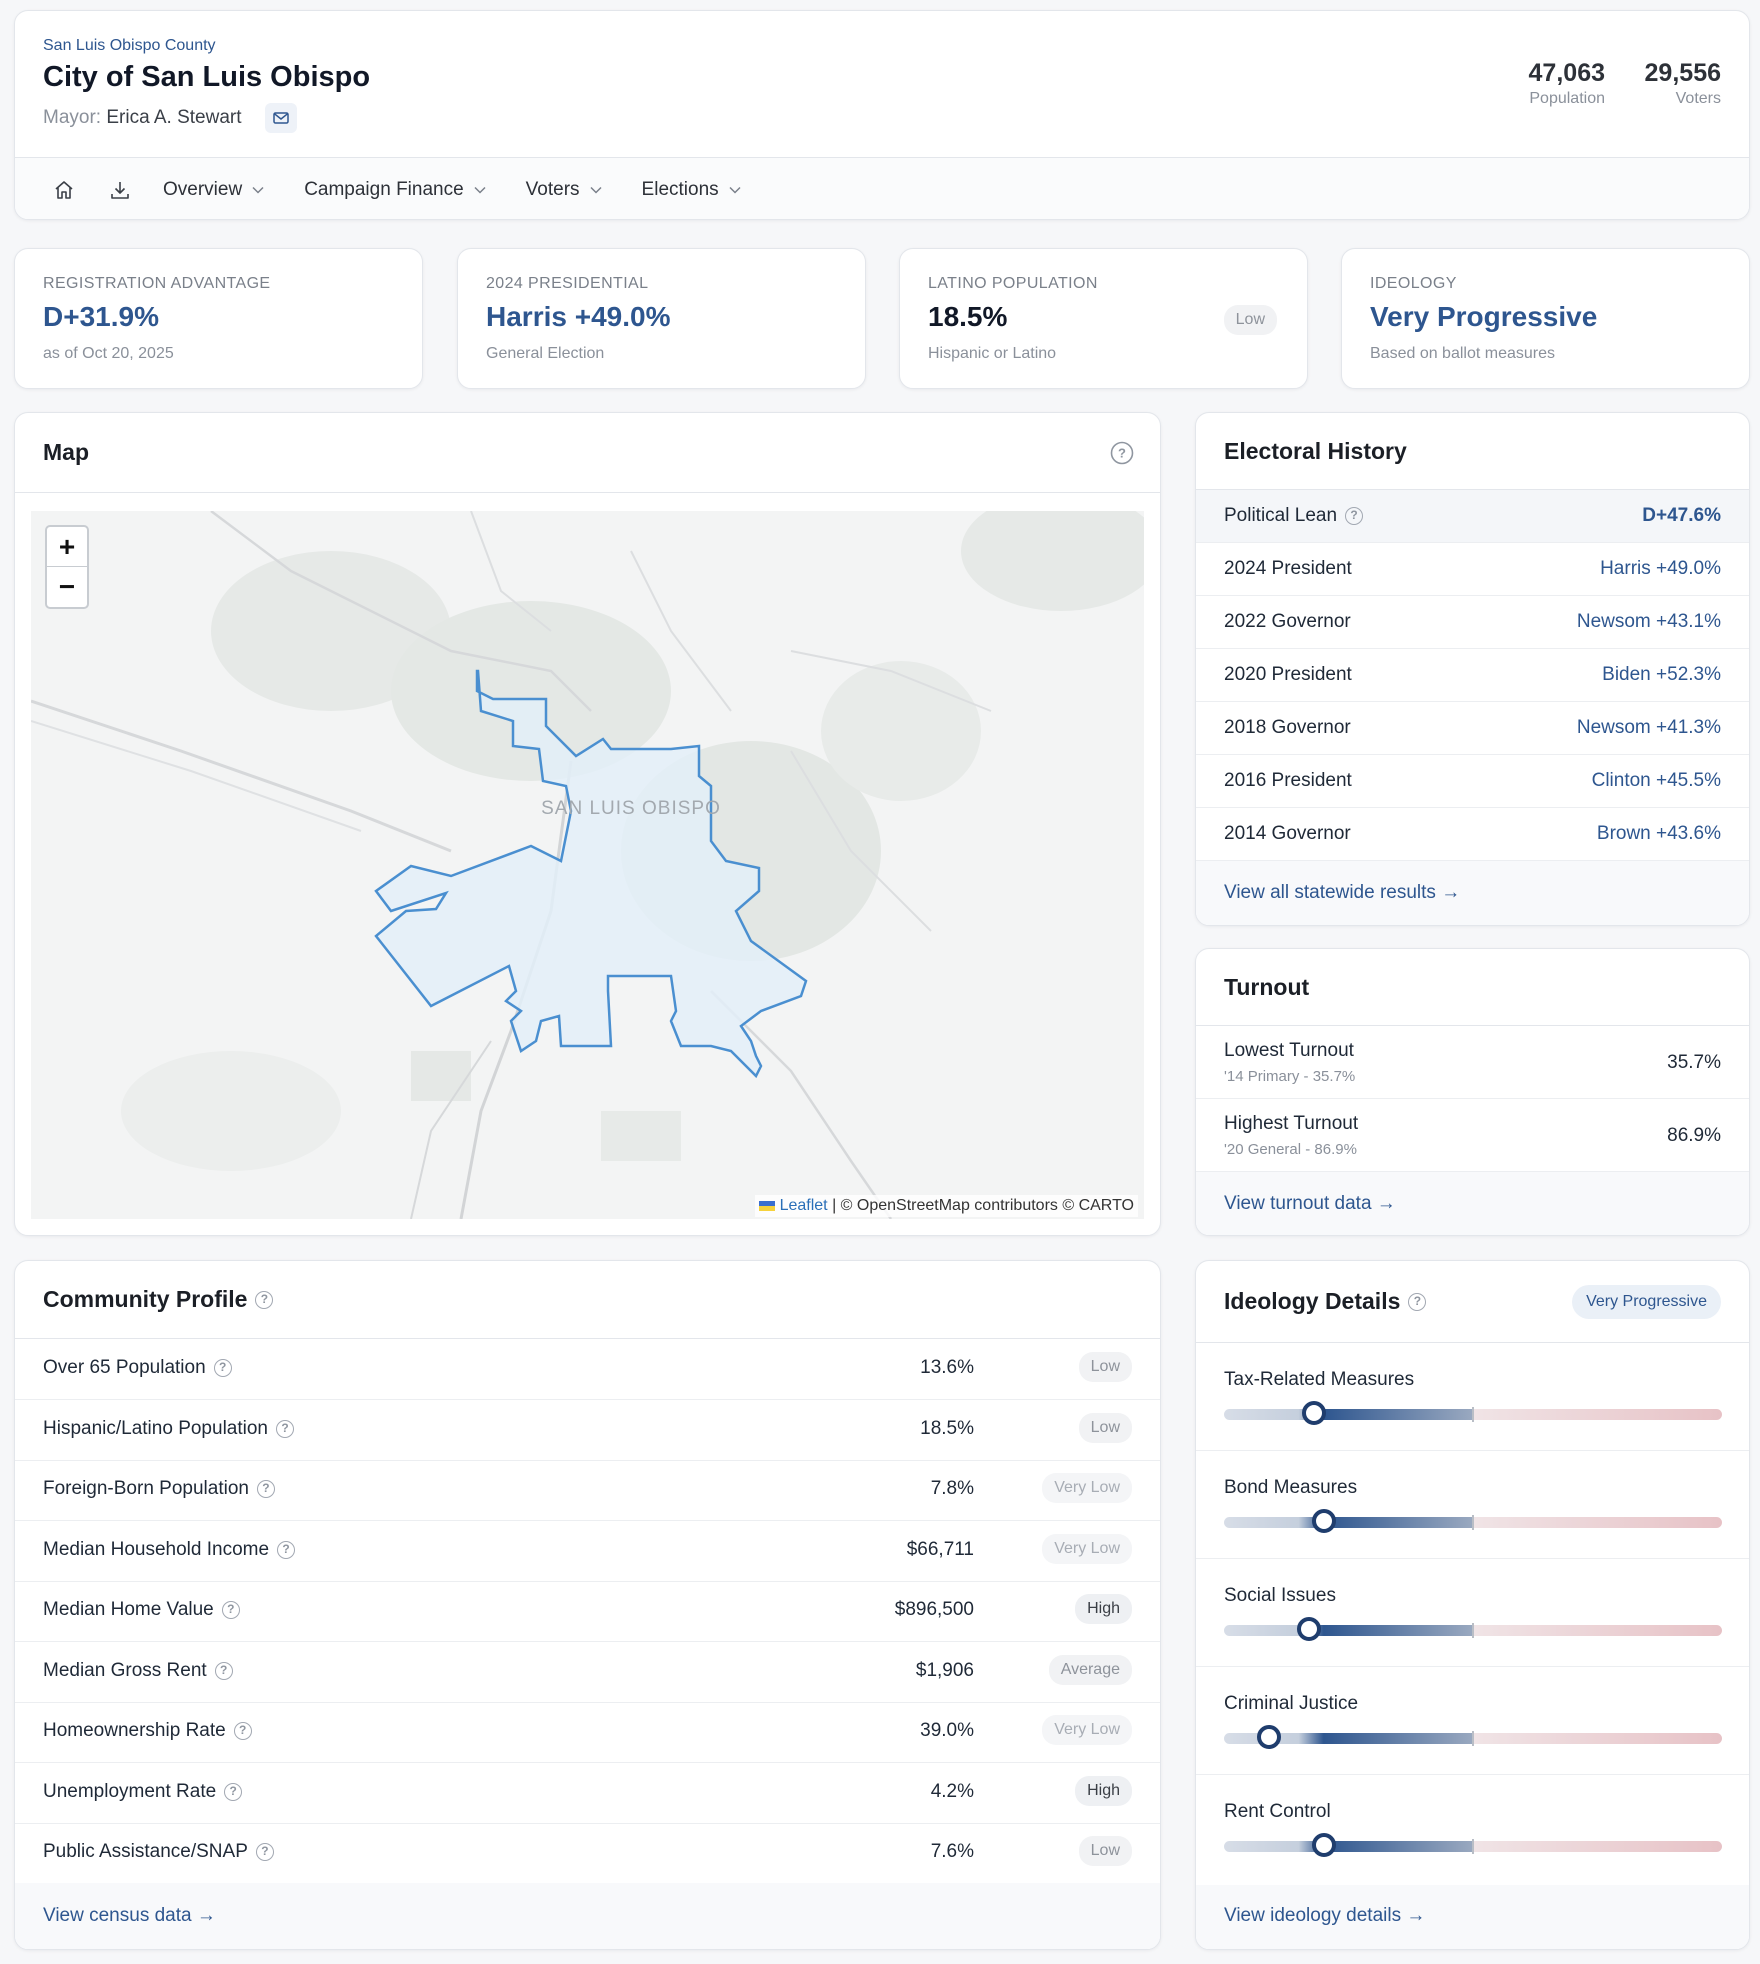  I want to click on page-title: City of San Luis Obispo, so click(207, 77).